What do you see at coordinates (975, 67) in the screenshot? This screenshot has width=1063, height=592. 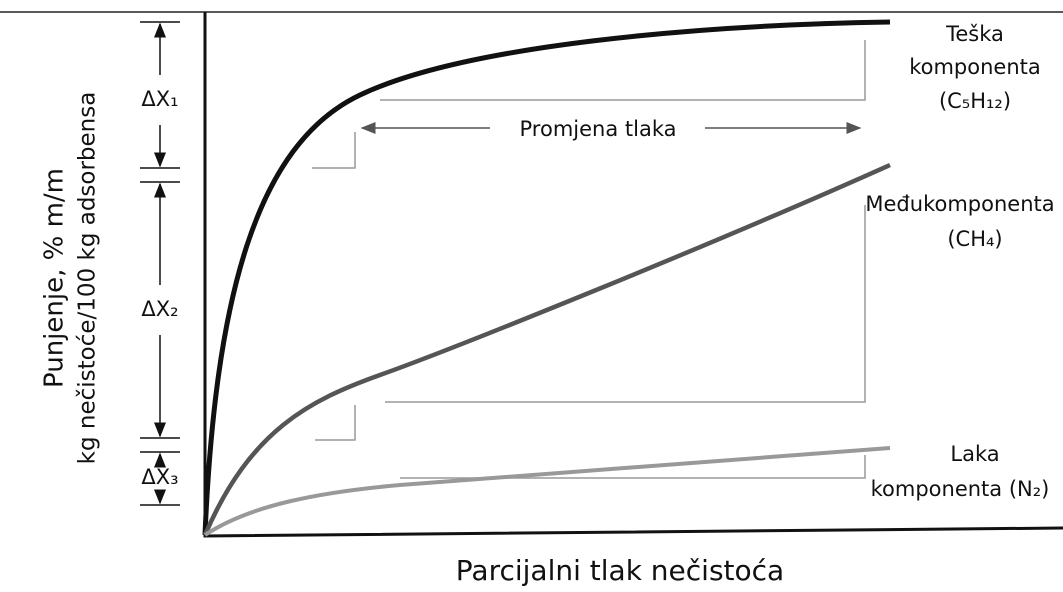 I see `curve-label: komponenta` at bounding box center [975, 67].